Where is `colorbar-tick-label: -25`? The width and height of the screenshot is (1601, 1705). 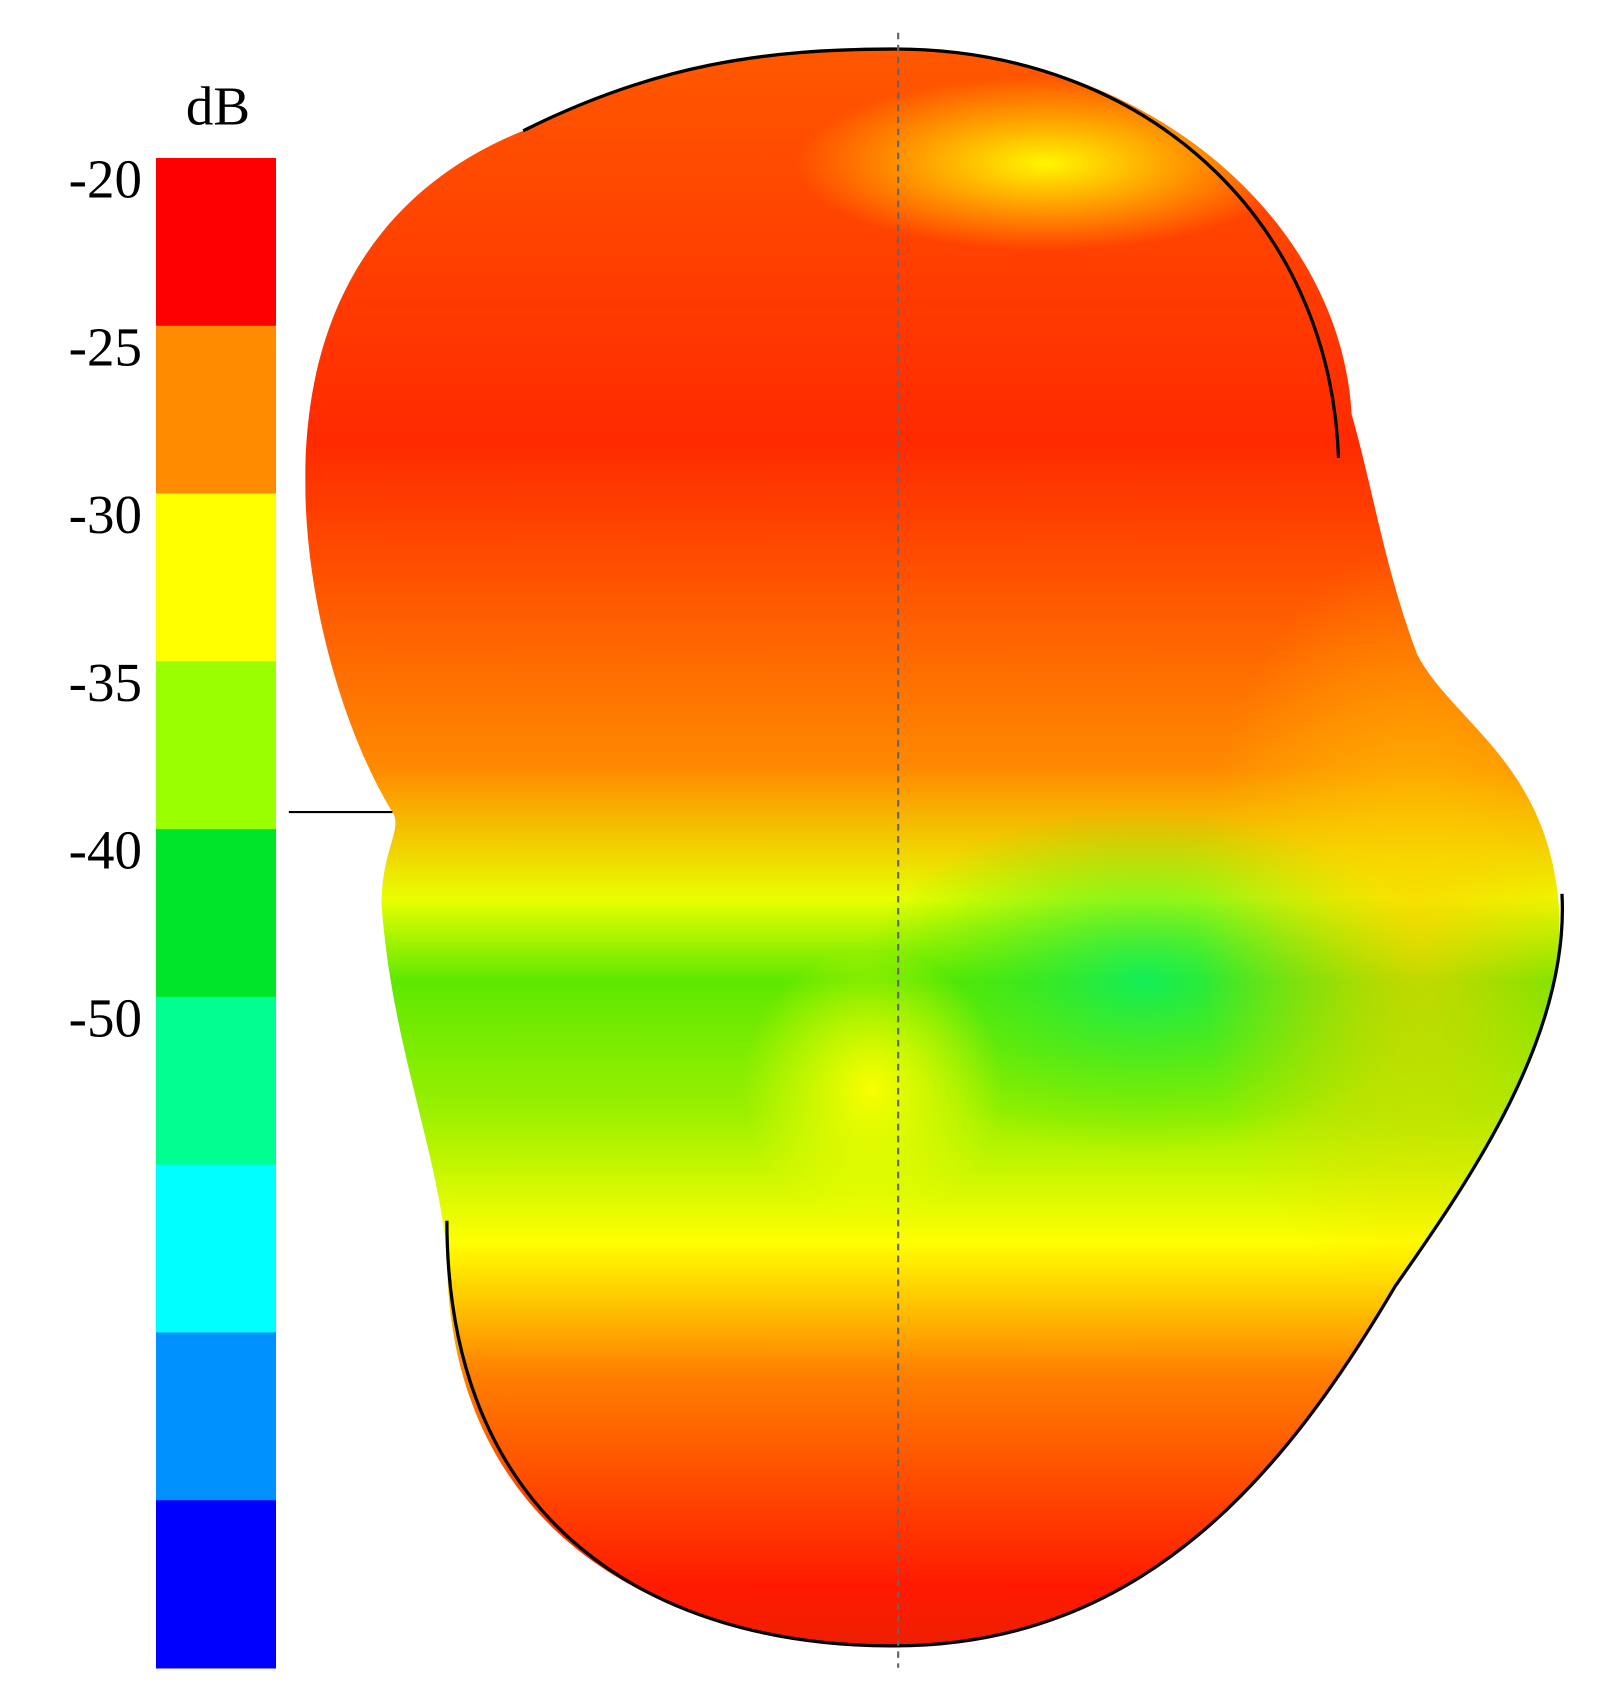 colorbar-tick-label: -25 is located at coordinates (105, 346).